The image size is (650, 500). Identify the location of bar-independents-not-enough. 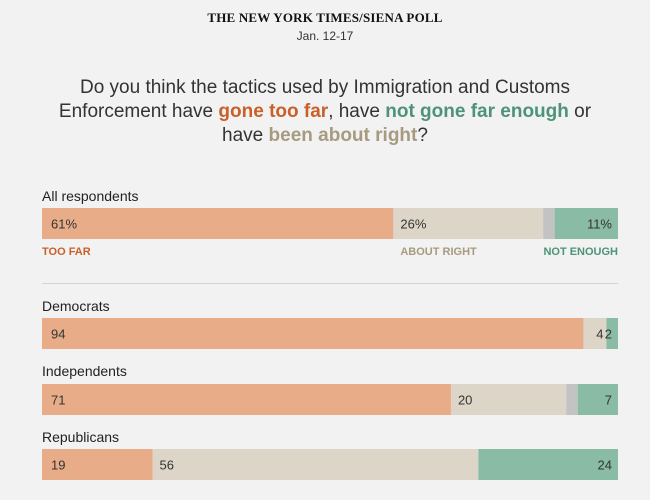
(597, 399).